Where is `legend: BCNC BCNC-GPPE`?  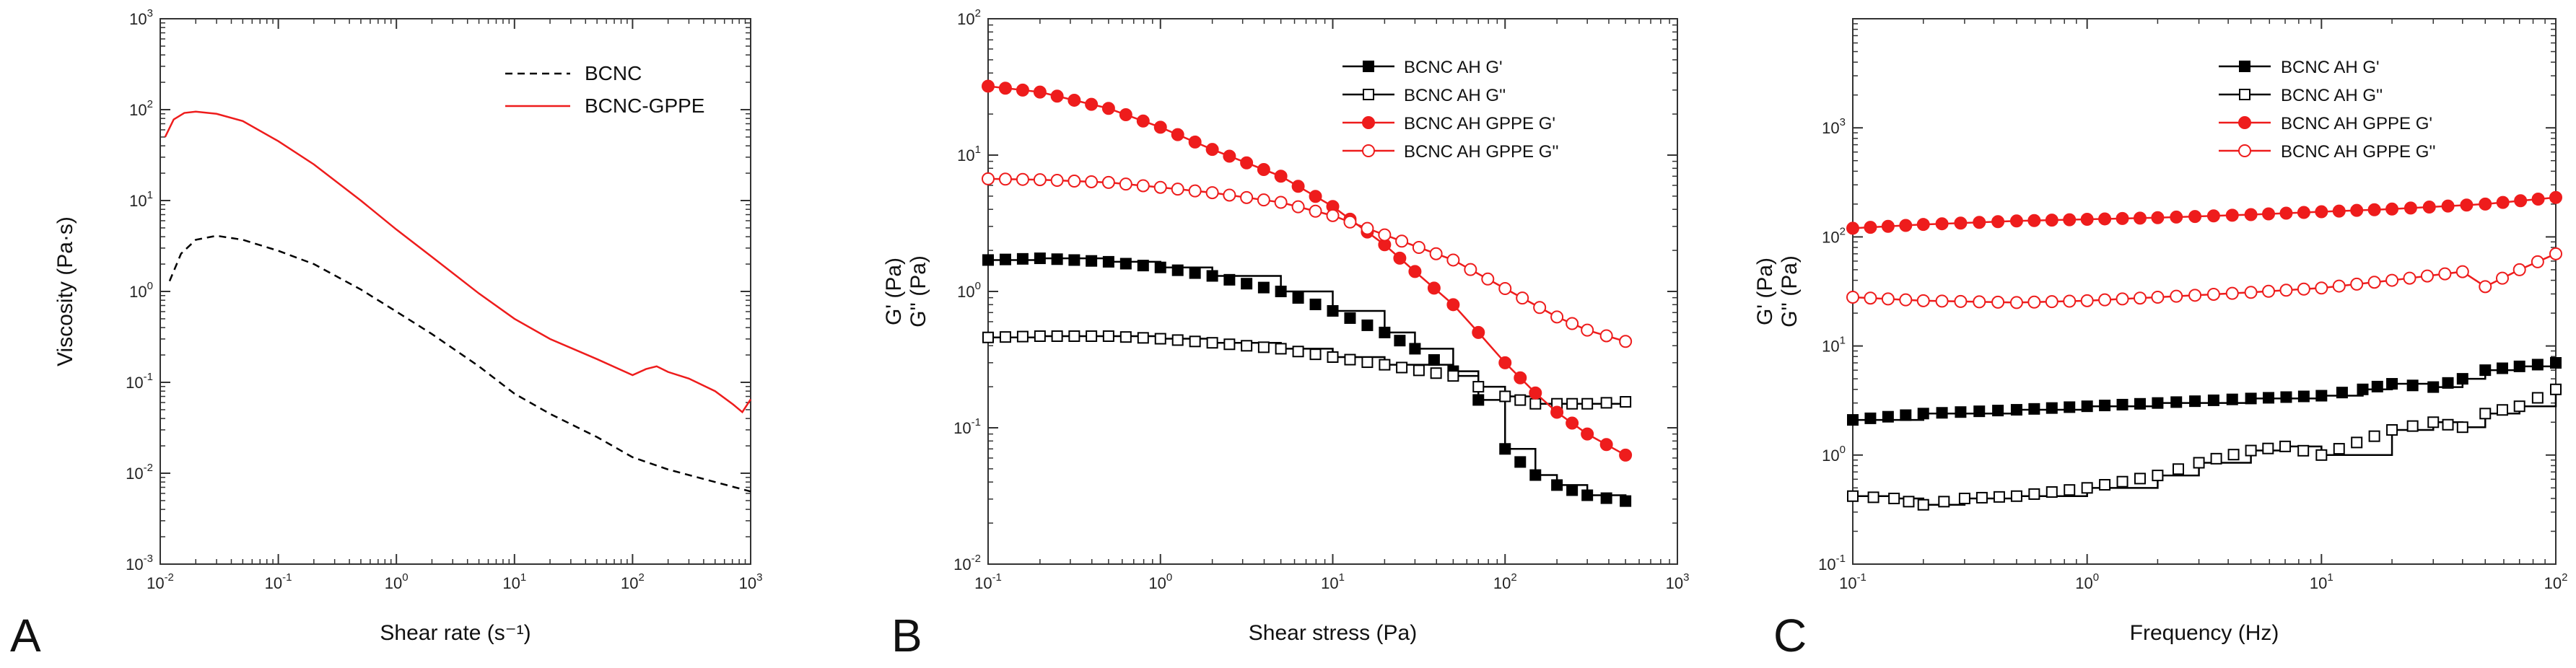
legend: BCNC BCNC-GPPE is located at coordinates (604, 90).